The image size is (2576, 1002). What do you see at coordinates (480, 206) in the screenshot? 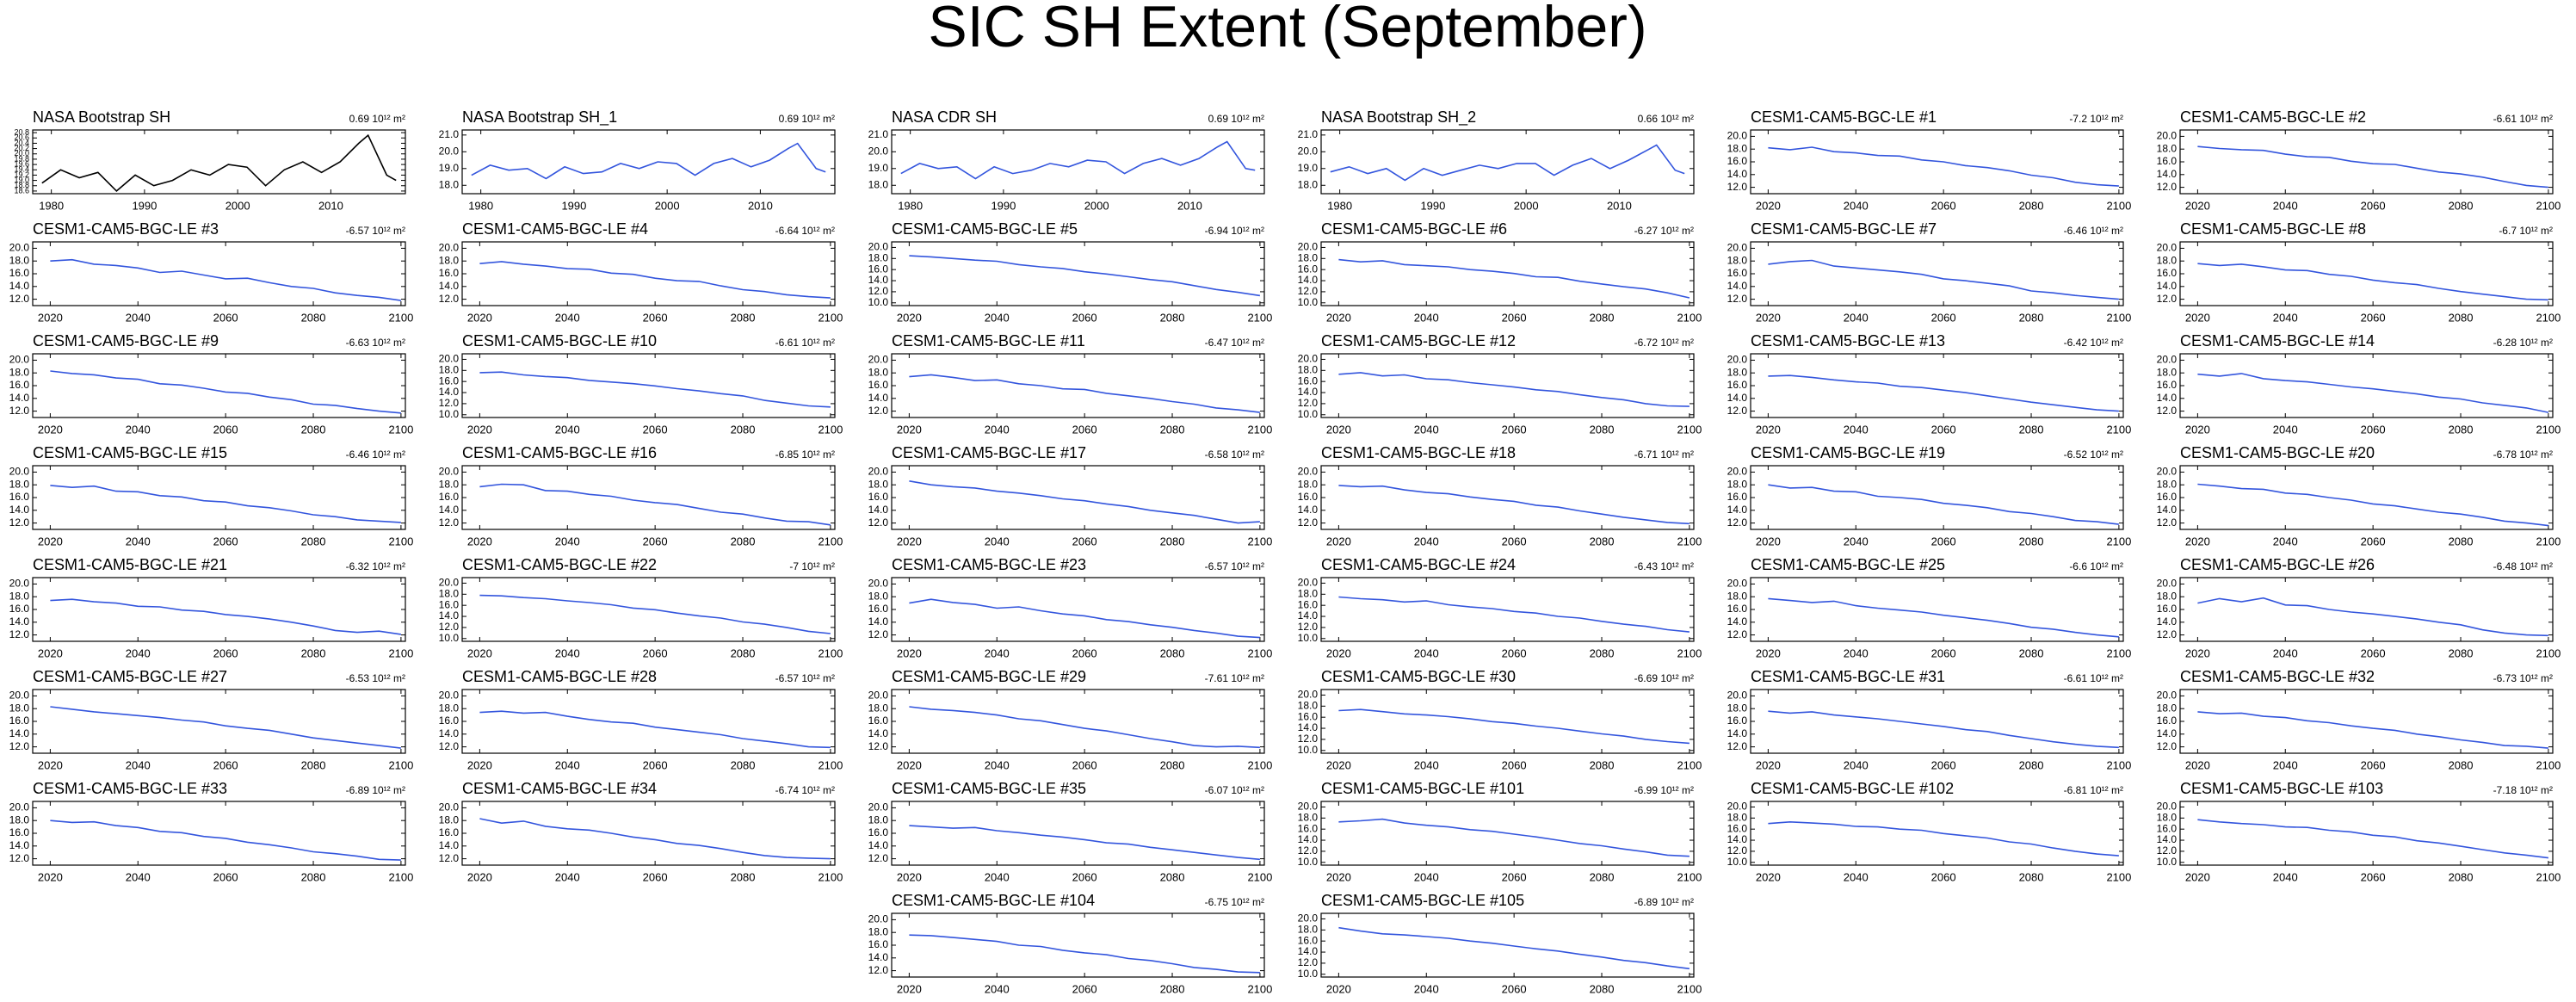
I see `x-tick-label: 1980` at bounding box center [480, 206].